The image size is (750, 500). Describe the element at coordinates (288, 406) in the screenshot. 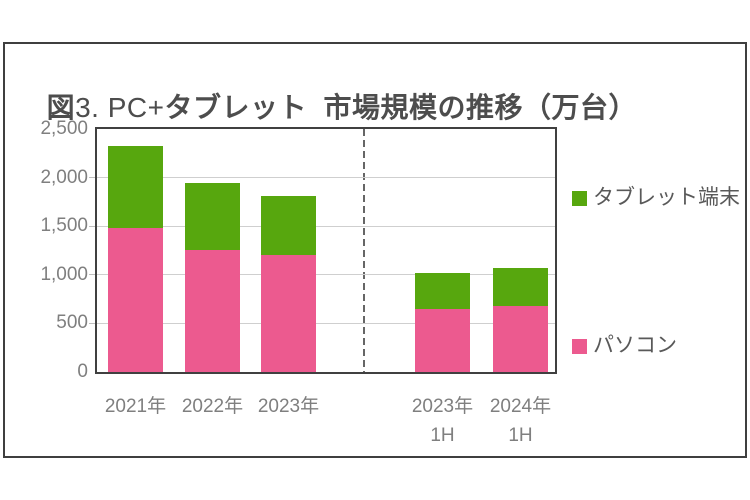

I see `x-axis-label-2023年: 2023年` at that location.